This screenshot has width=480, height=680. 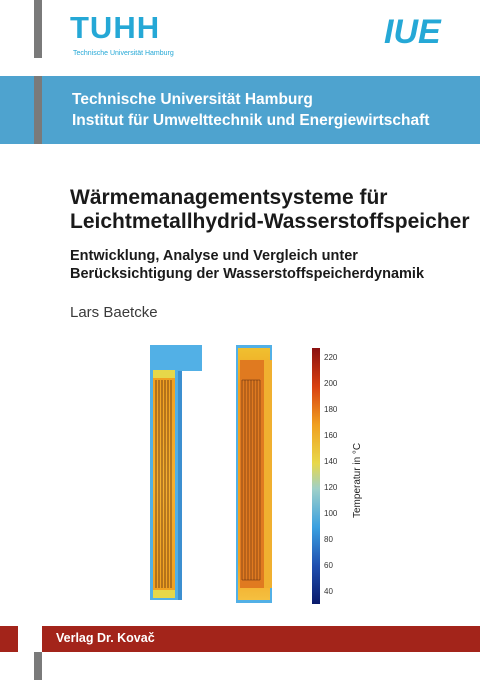 What do you see at coordinates (316, 476) in the screenshot?
I see `colorbar` at bounding box center [316, 476].